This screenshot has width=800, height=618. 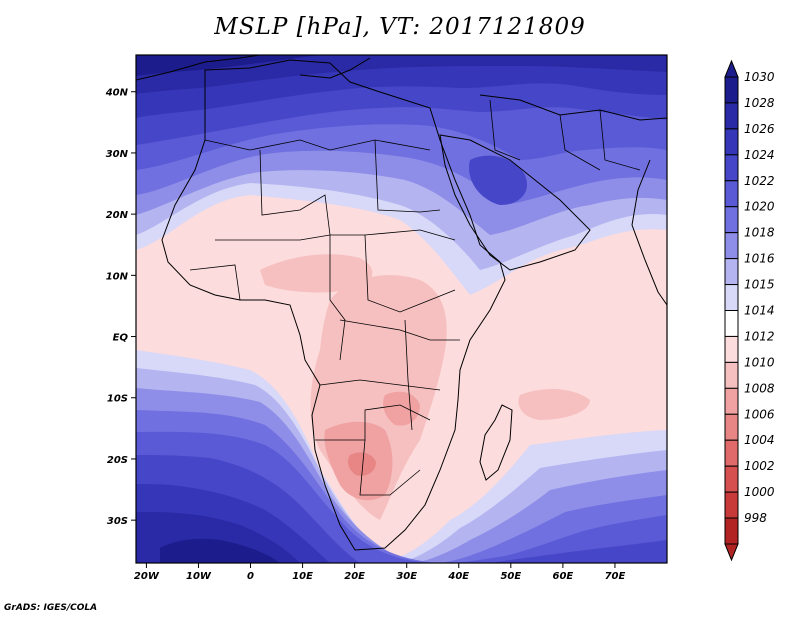 I want to click on y-tick-label: 30S, so click(x=117, y=521).